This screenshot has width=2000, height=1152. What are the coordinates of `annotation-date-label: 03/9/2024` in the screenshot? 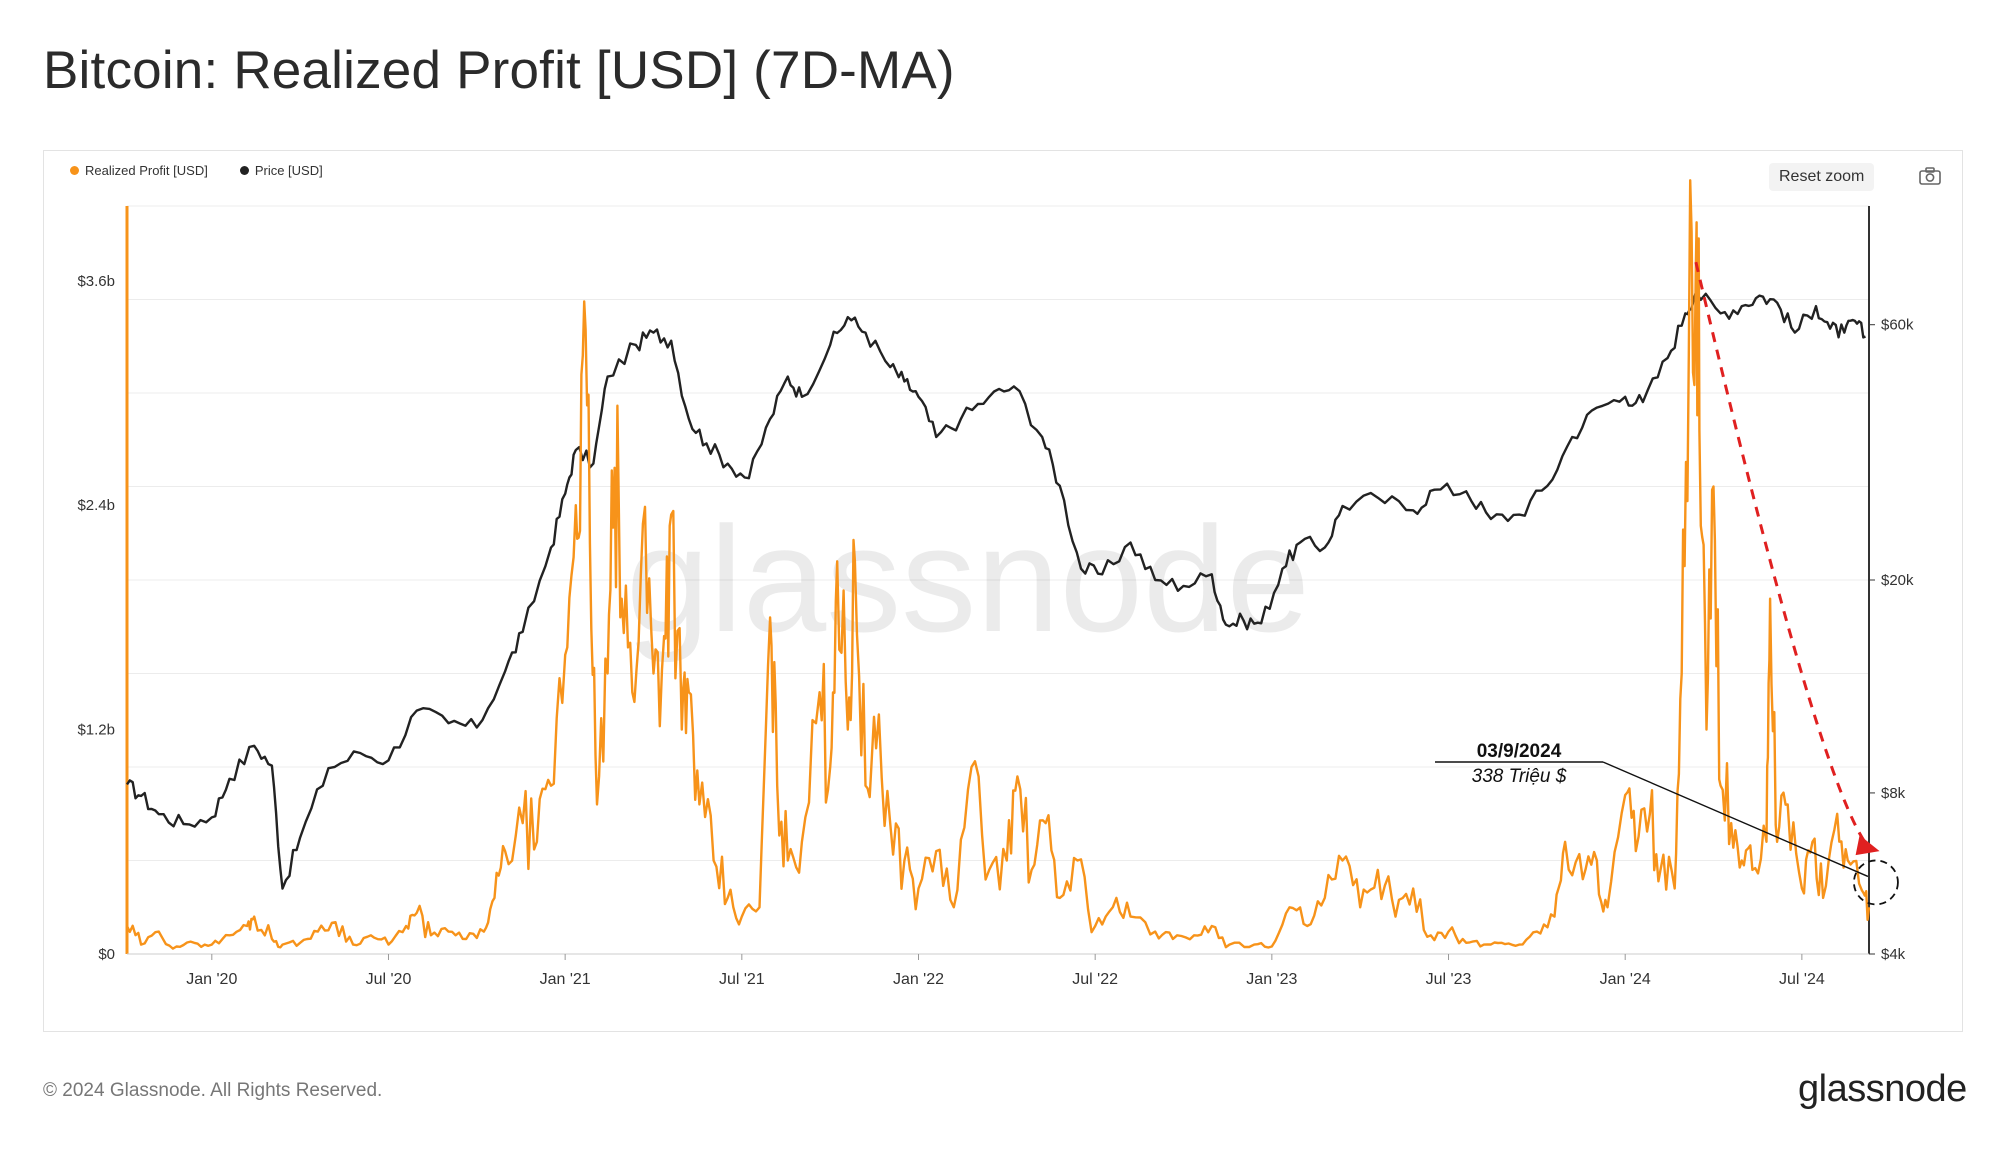 It's located at (1519, 751).